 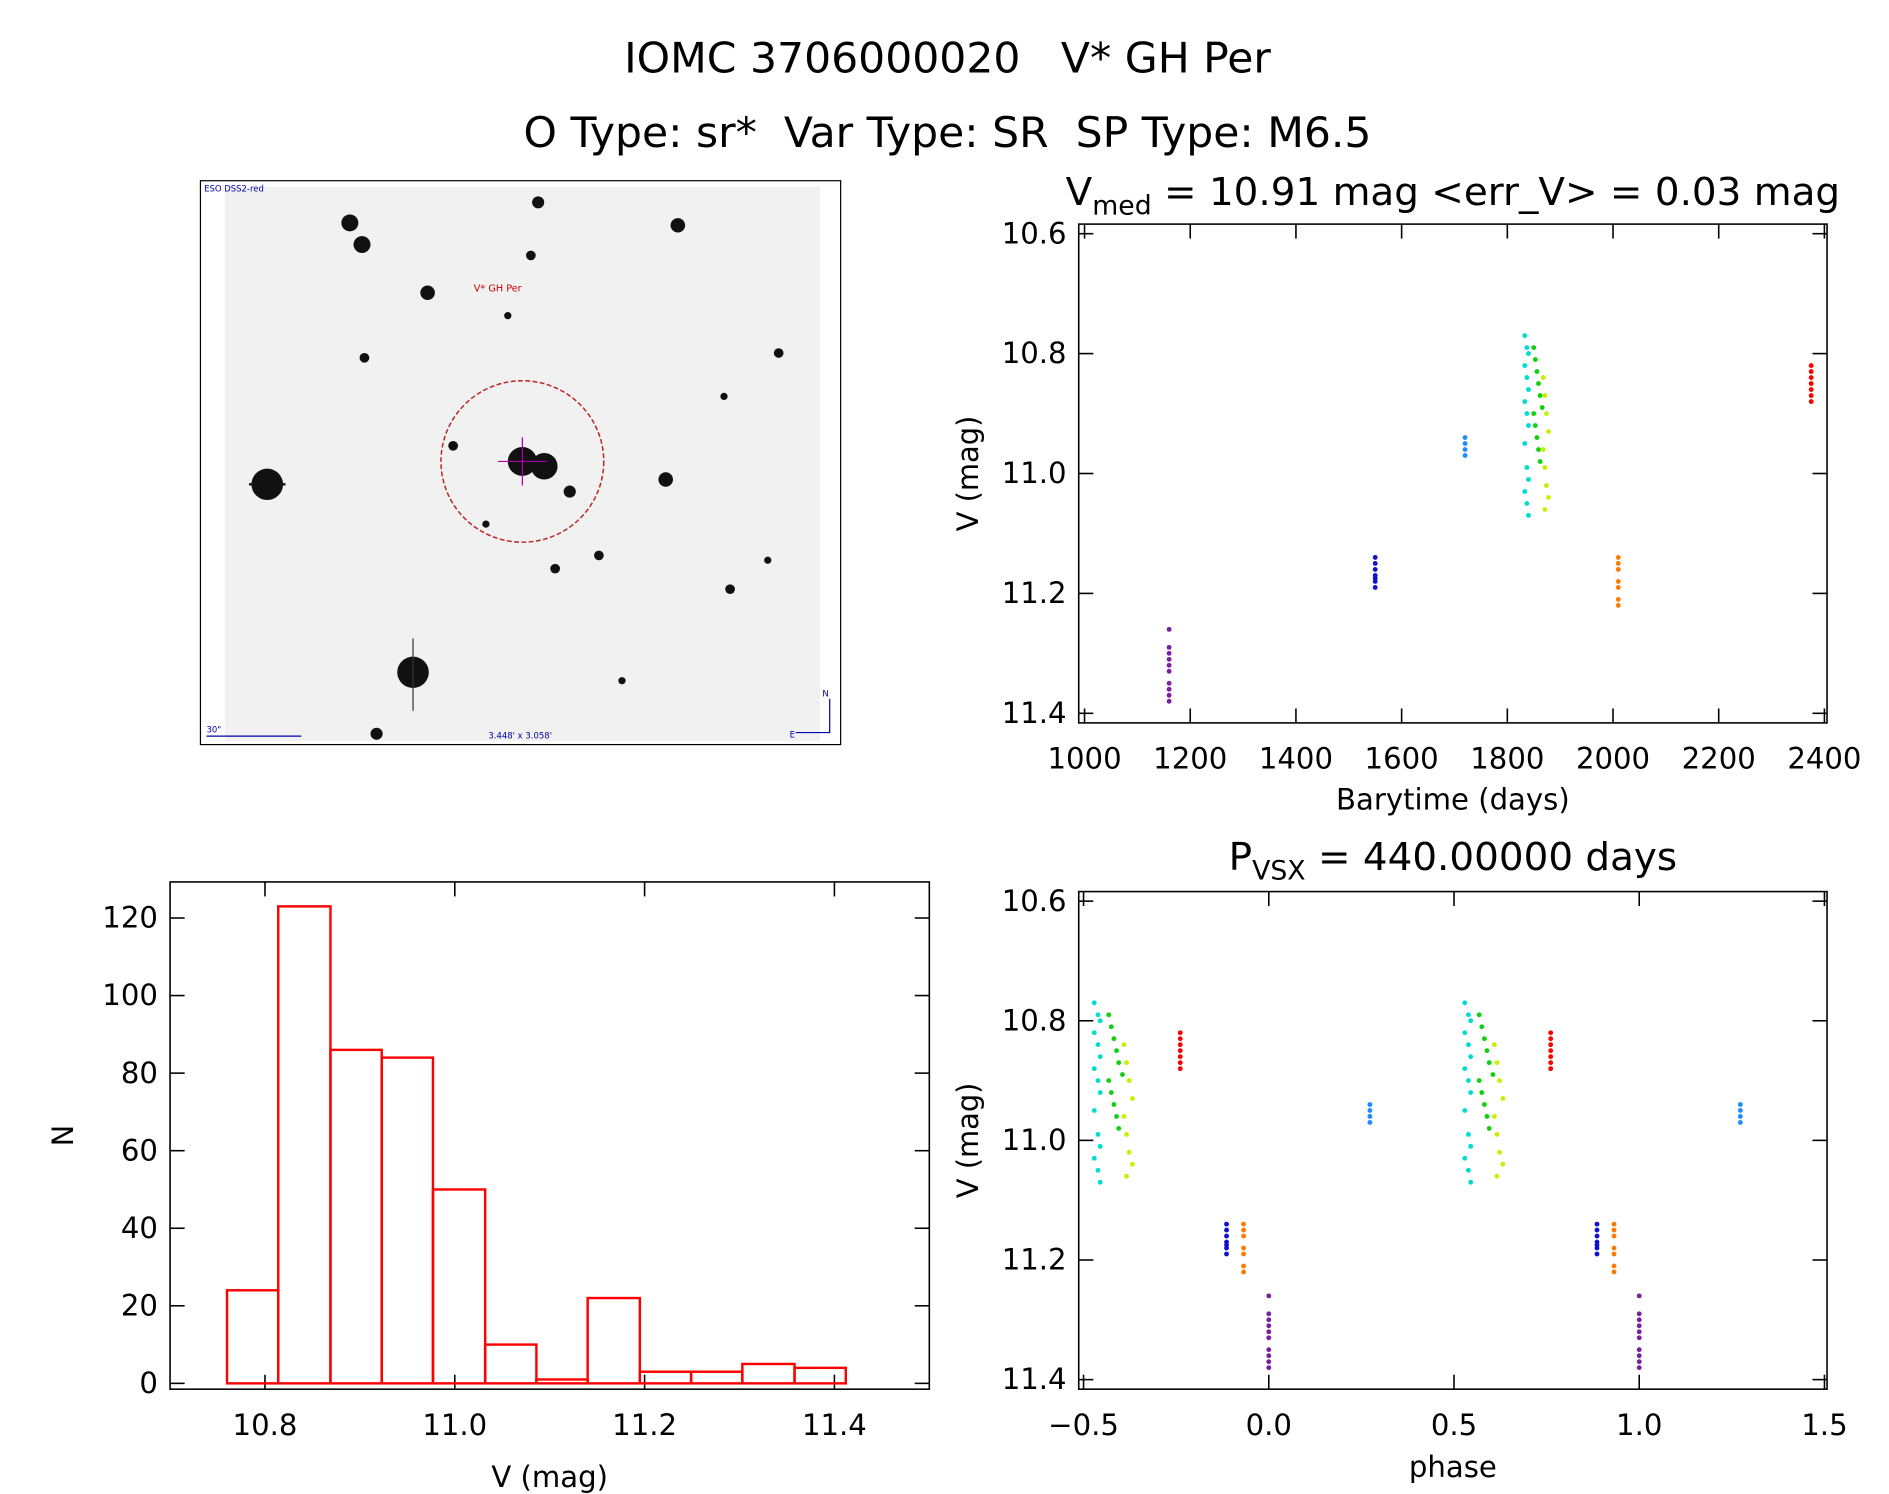 What do you see at coordinates (1034, 233) in the screenshot?
I see `y-tick-label: 10.6` at bounding box center [1034, 233].